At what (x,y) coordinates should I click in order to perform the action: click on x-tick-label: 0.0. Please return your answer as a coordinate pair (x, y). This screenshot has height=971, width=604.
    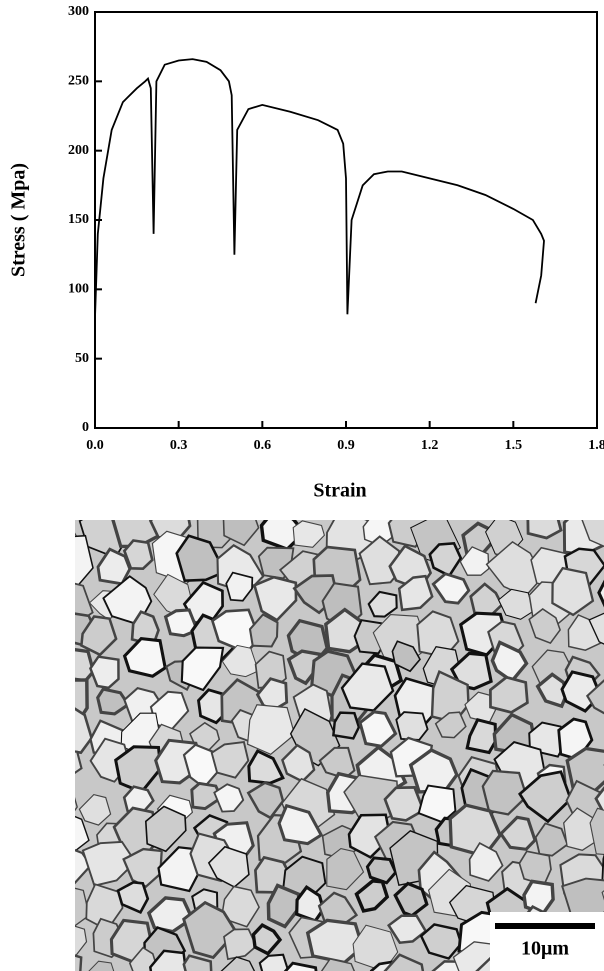
    Looking at the image, I should click on (95, 445).